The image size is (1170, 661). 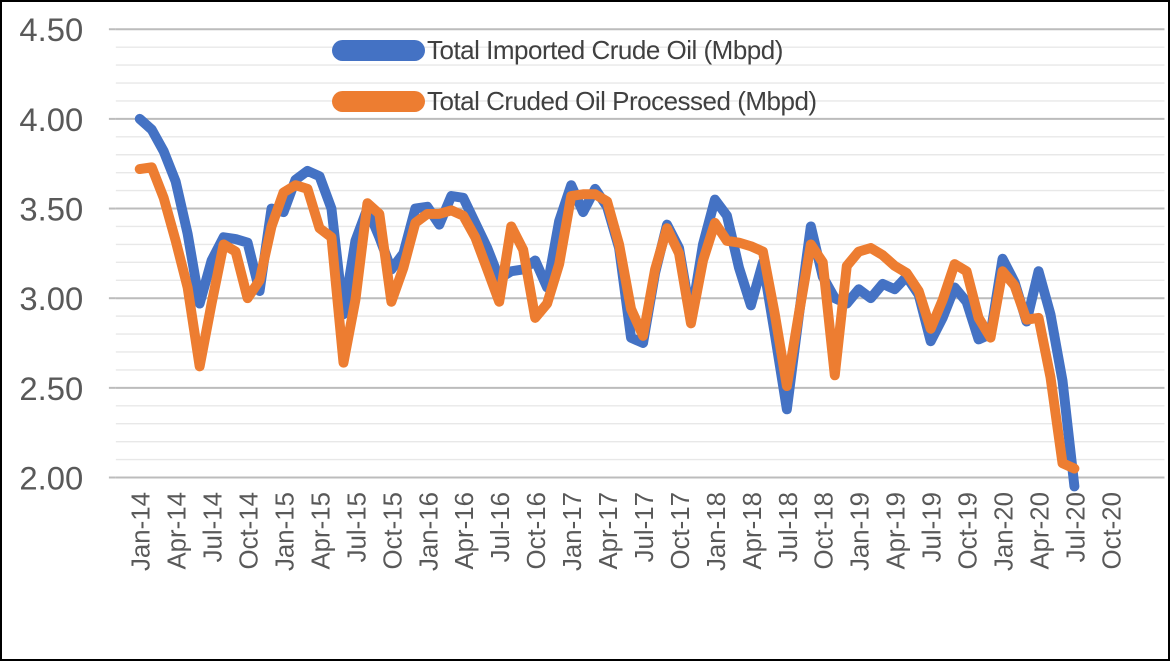 I want to click on legend-item-imported: Total Imported Crude Oil (Mbpd), so click(x=574, y=50).